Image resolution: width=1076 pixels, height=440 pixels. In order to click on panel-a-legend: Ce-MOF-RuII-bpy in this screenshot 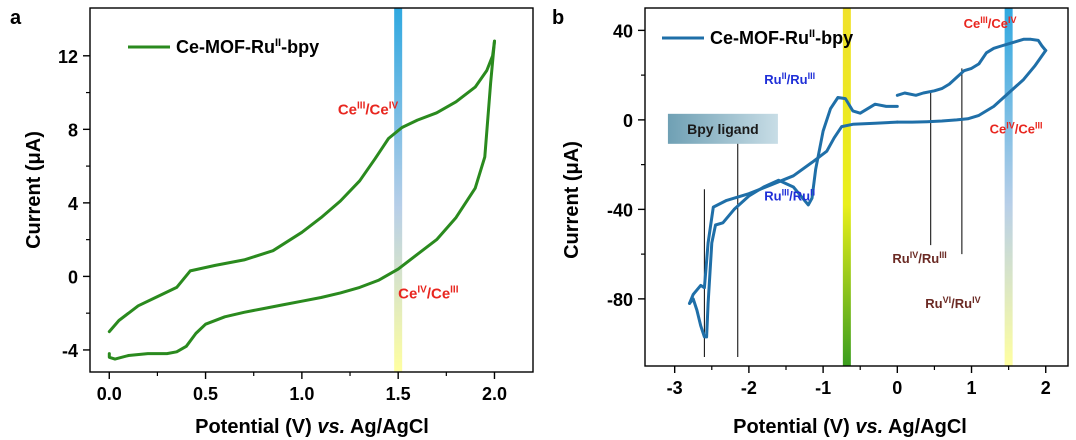, I will do `click(247, 47)`.